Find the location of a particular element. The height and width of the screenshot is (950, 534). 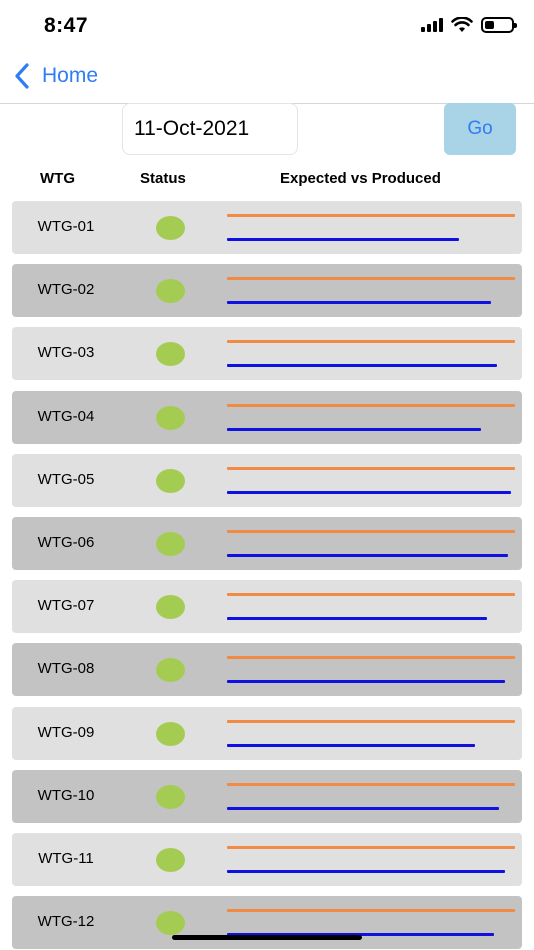

header-expected-vs-produced: Expected vs Produced is located at coordinates (360, 178).